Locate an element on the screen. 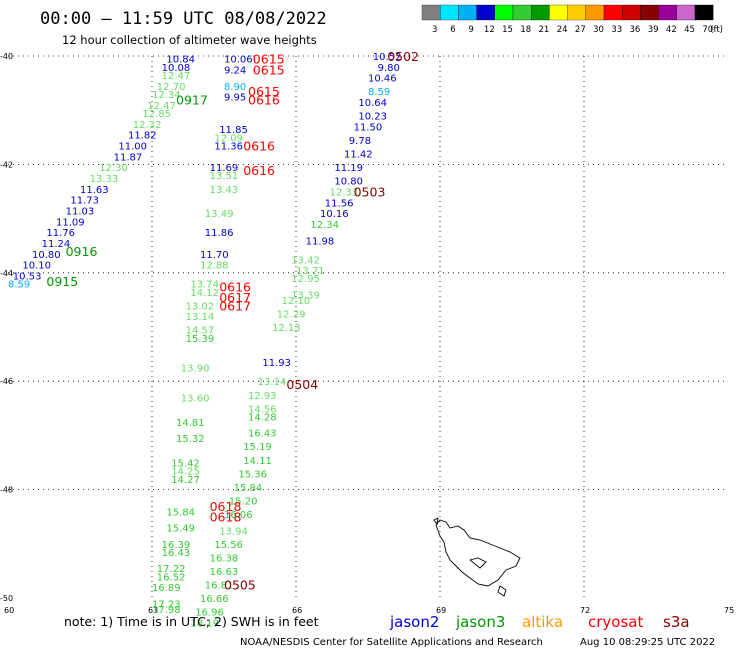  legend-entry-altika: altika is located at coordinates (542, 622).